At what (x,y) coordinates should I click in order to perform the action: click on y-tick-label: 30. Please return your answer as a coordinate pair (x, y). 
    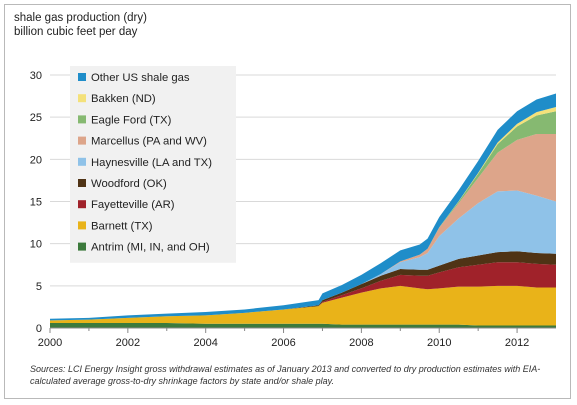
    Looking at the image, I should click on (36, 76).